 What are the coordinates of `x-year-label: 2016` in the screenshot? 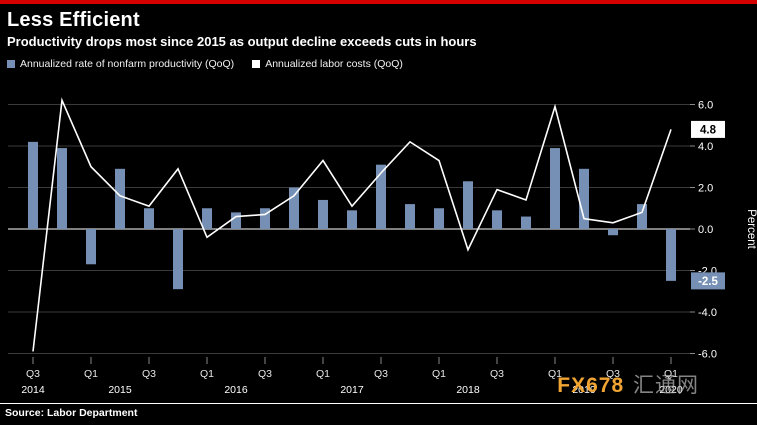 It's located at (236, 390).